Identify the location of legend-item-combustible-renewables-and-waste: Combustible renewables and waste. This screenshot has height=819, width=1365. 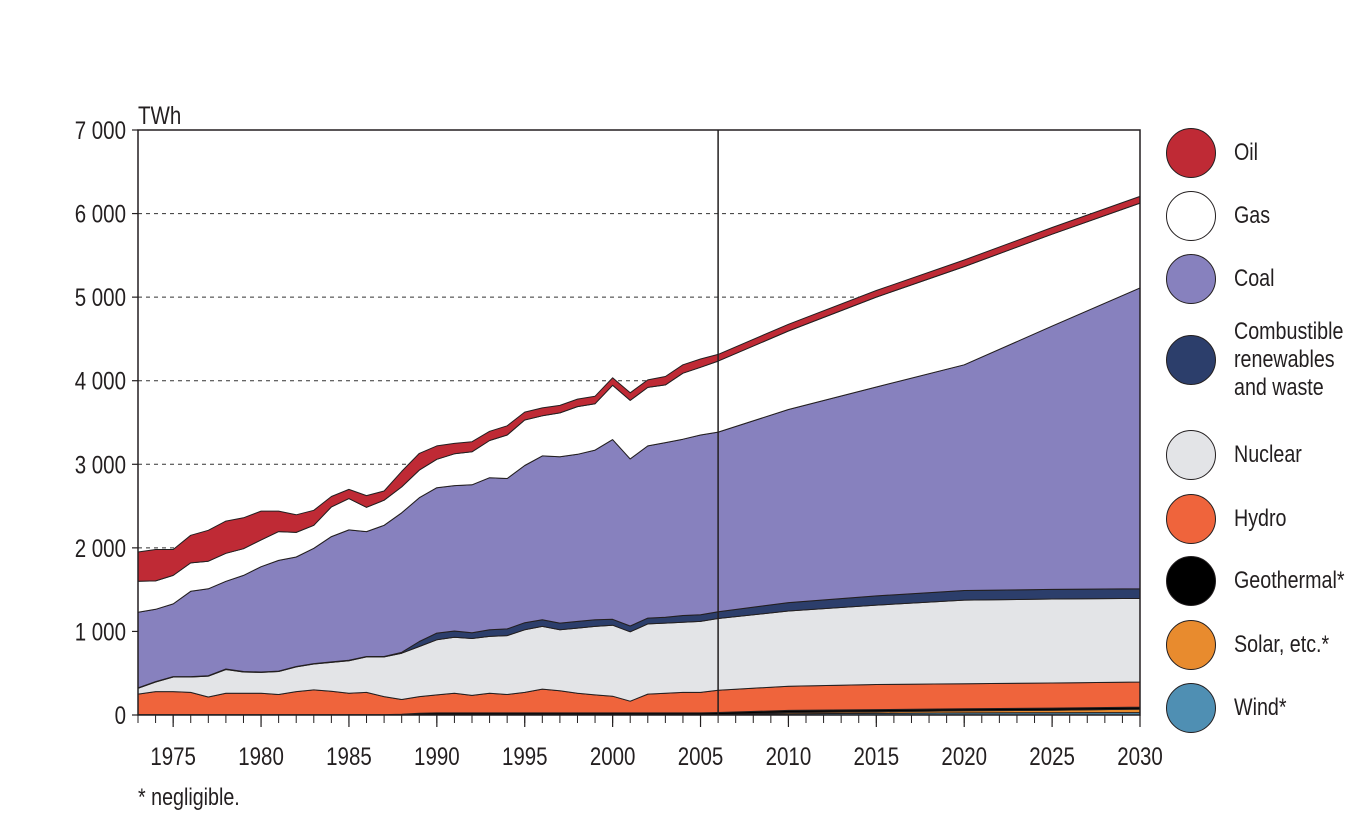
(1265, 360).